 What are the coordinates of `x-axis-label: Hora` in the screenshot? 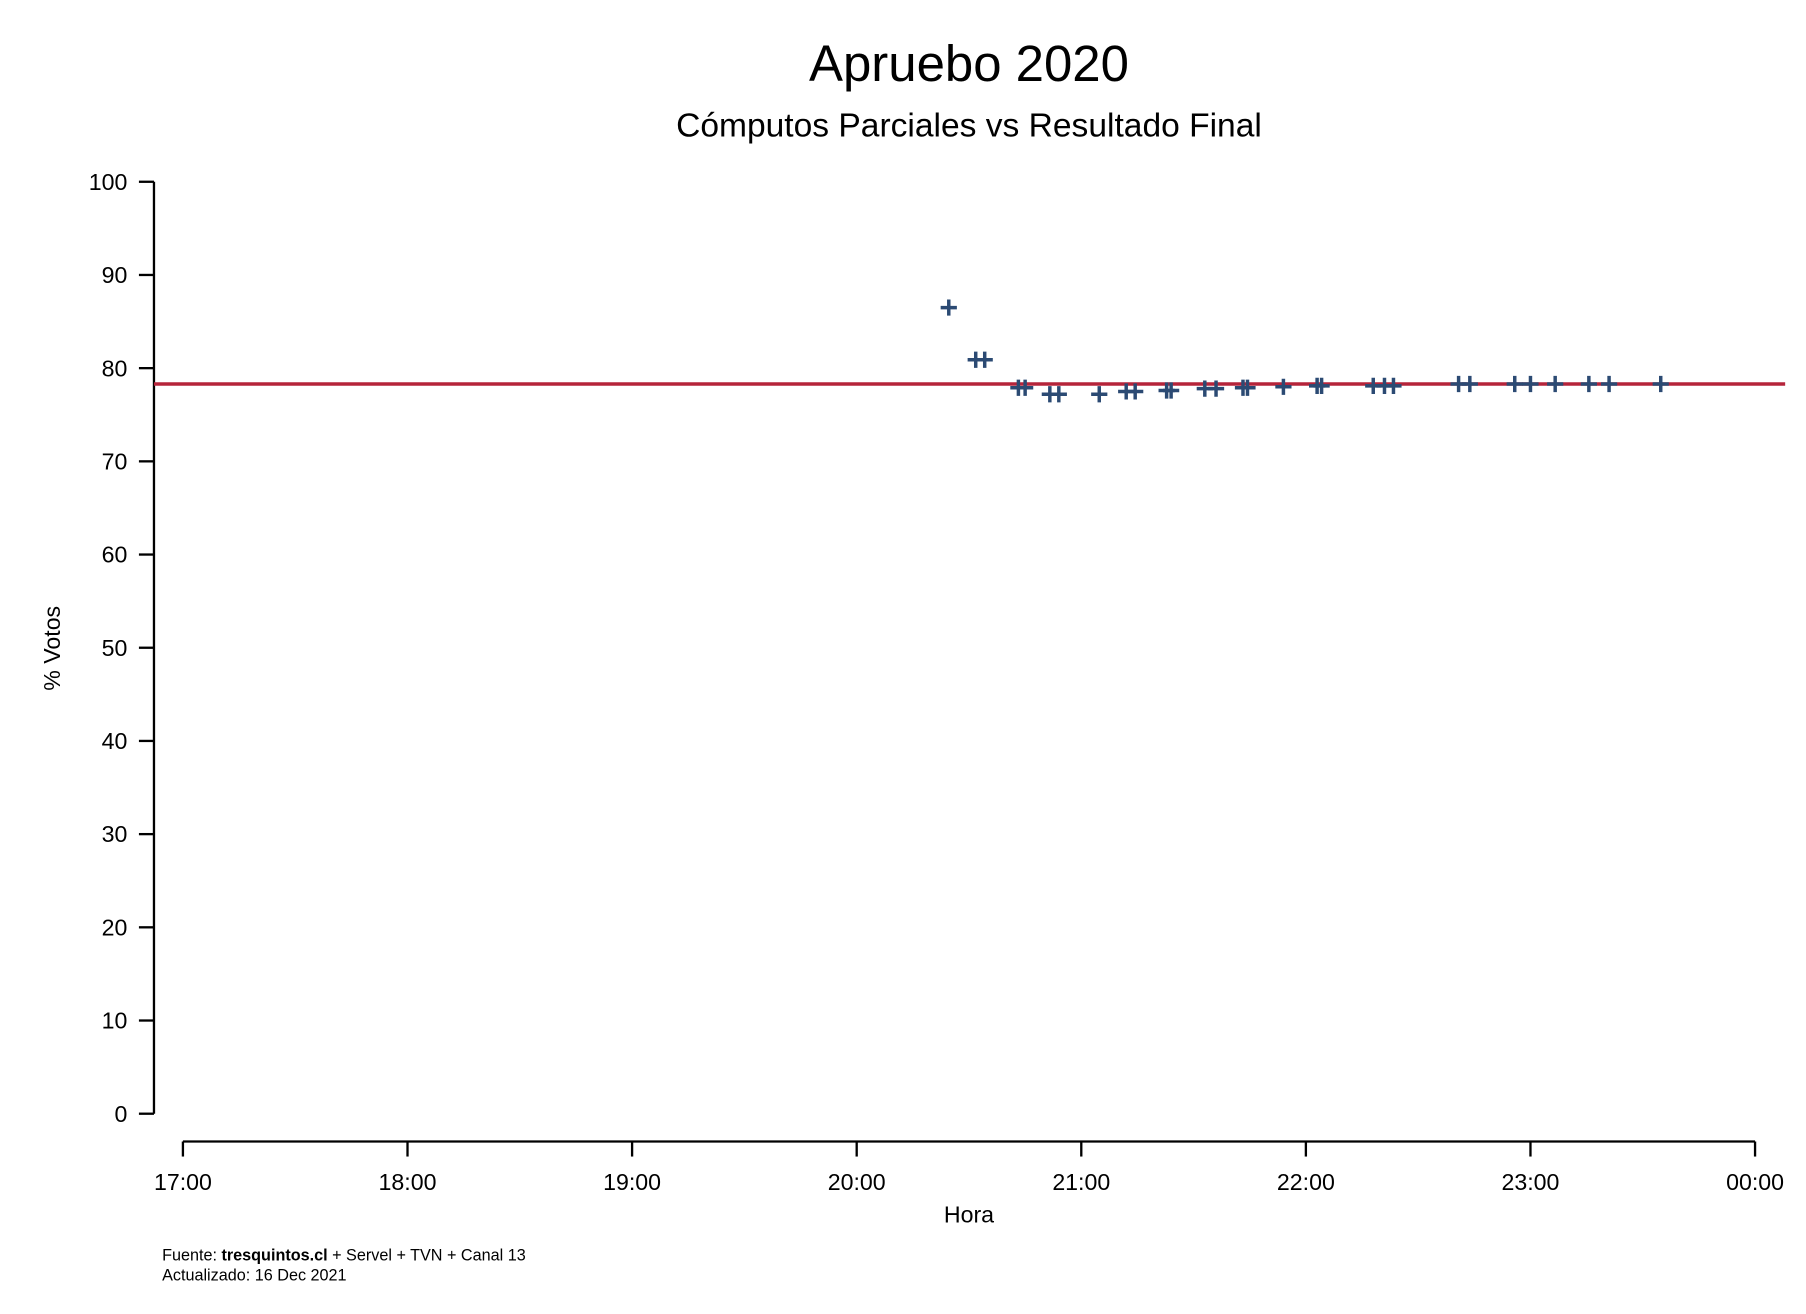 It's located at (969, 1215).